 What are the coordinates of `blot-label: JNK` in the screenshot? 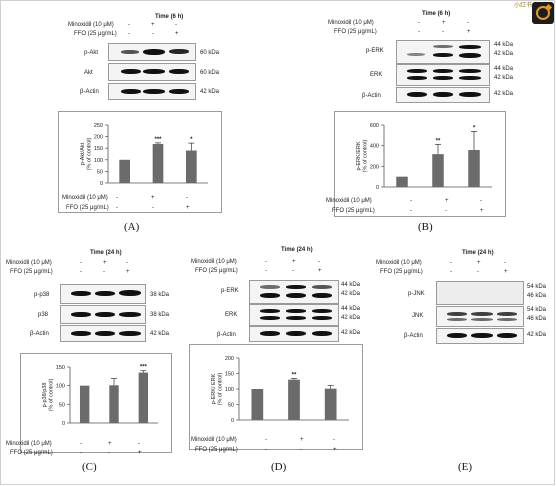 It's located at (418, 316).